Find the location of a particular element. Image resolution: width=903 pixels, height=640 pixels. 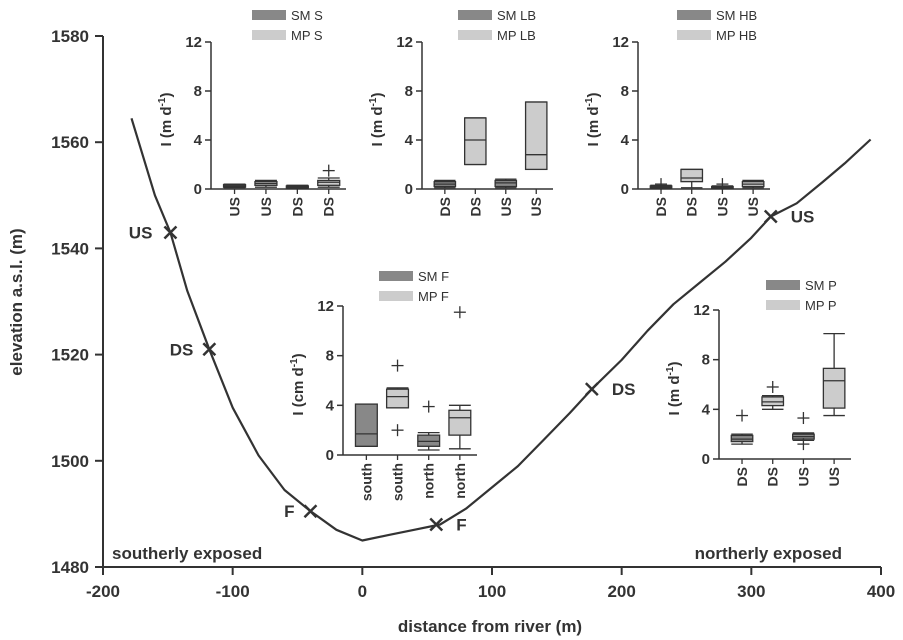

x-tick-label: 200 is located at coordinates (621, 591).